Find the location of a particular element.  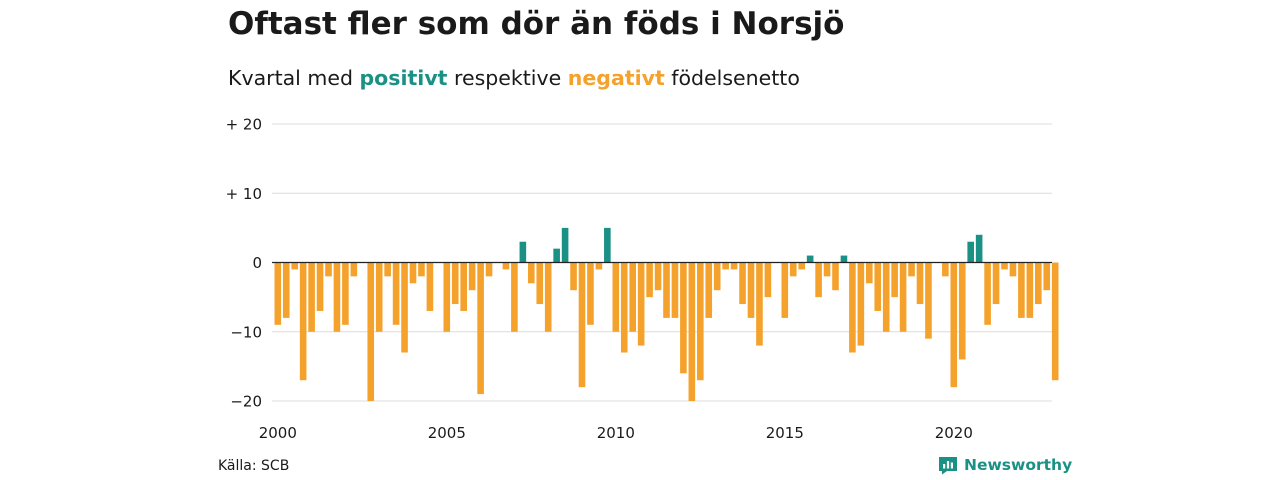

x-tick-label: 2000 is located at coordinates (278, 433).